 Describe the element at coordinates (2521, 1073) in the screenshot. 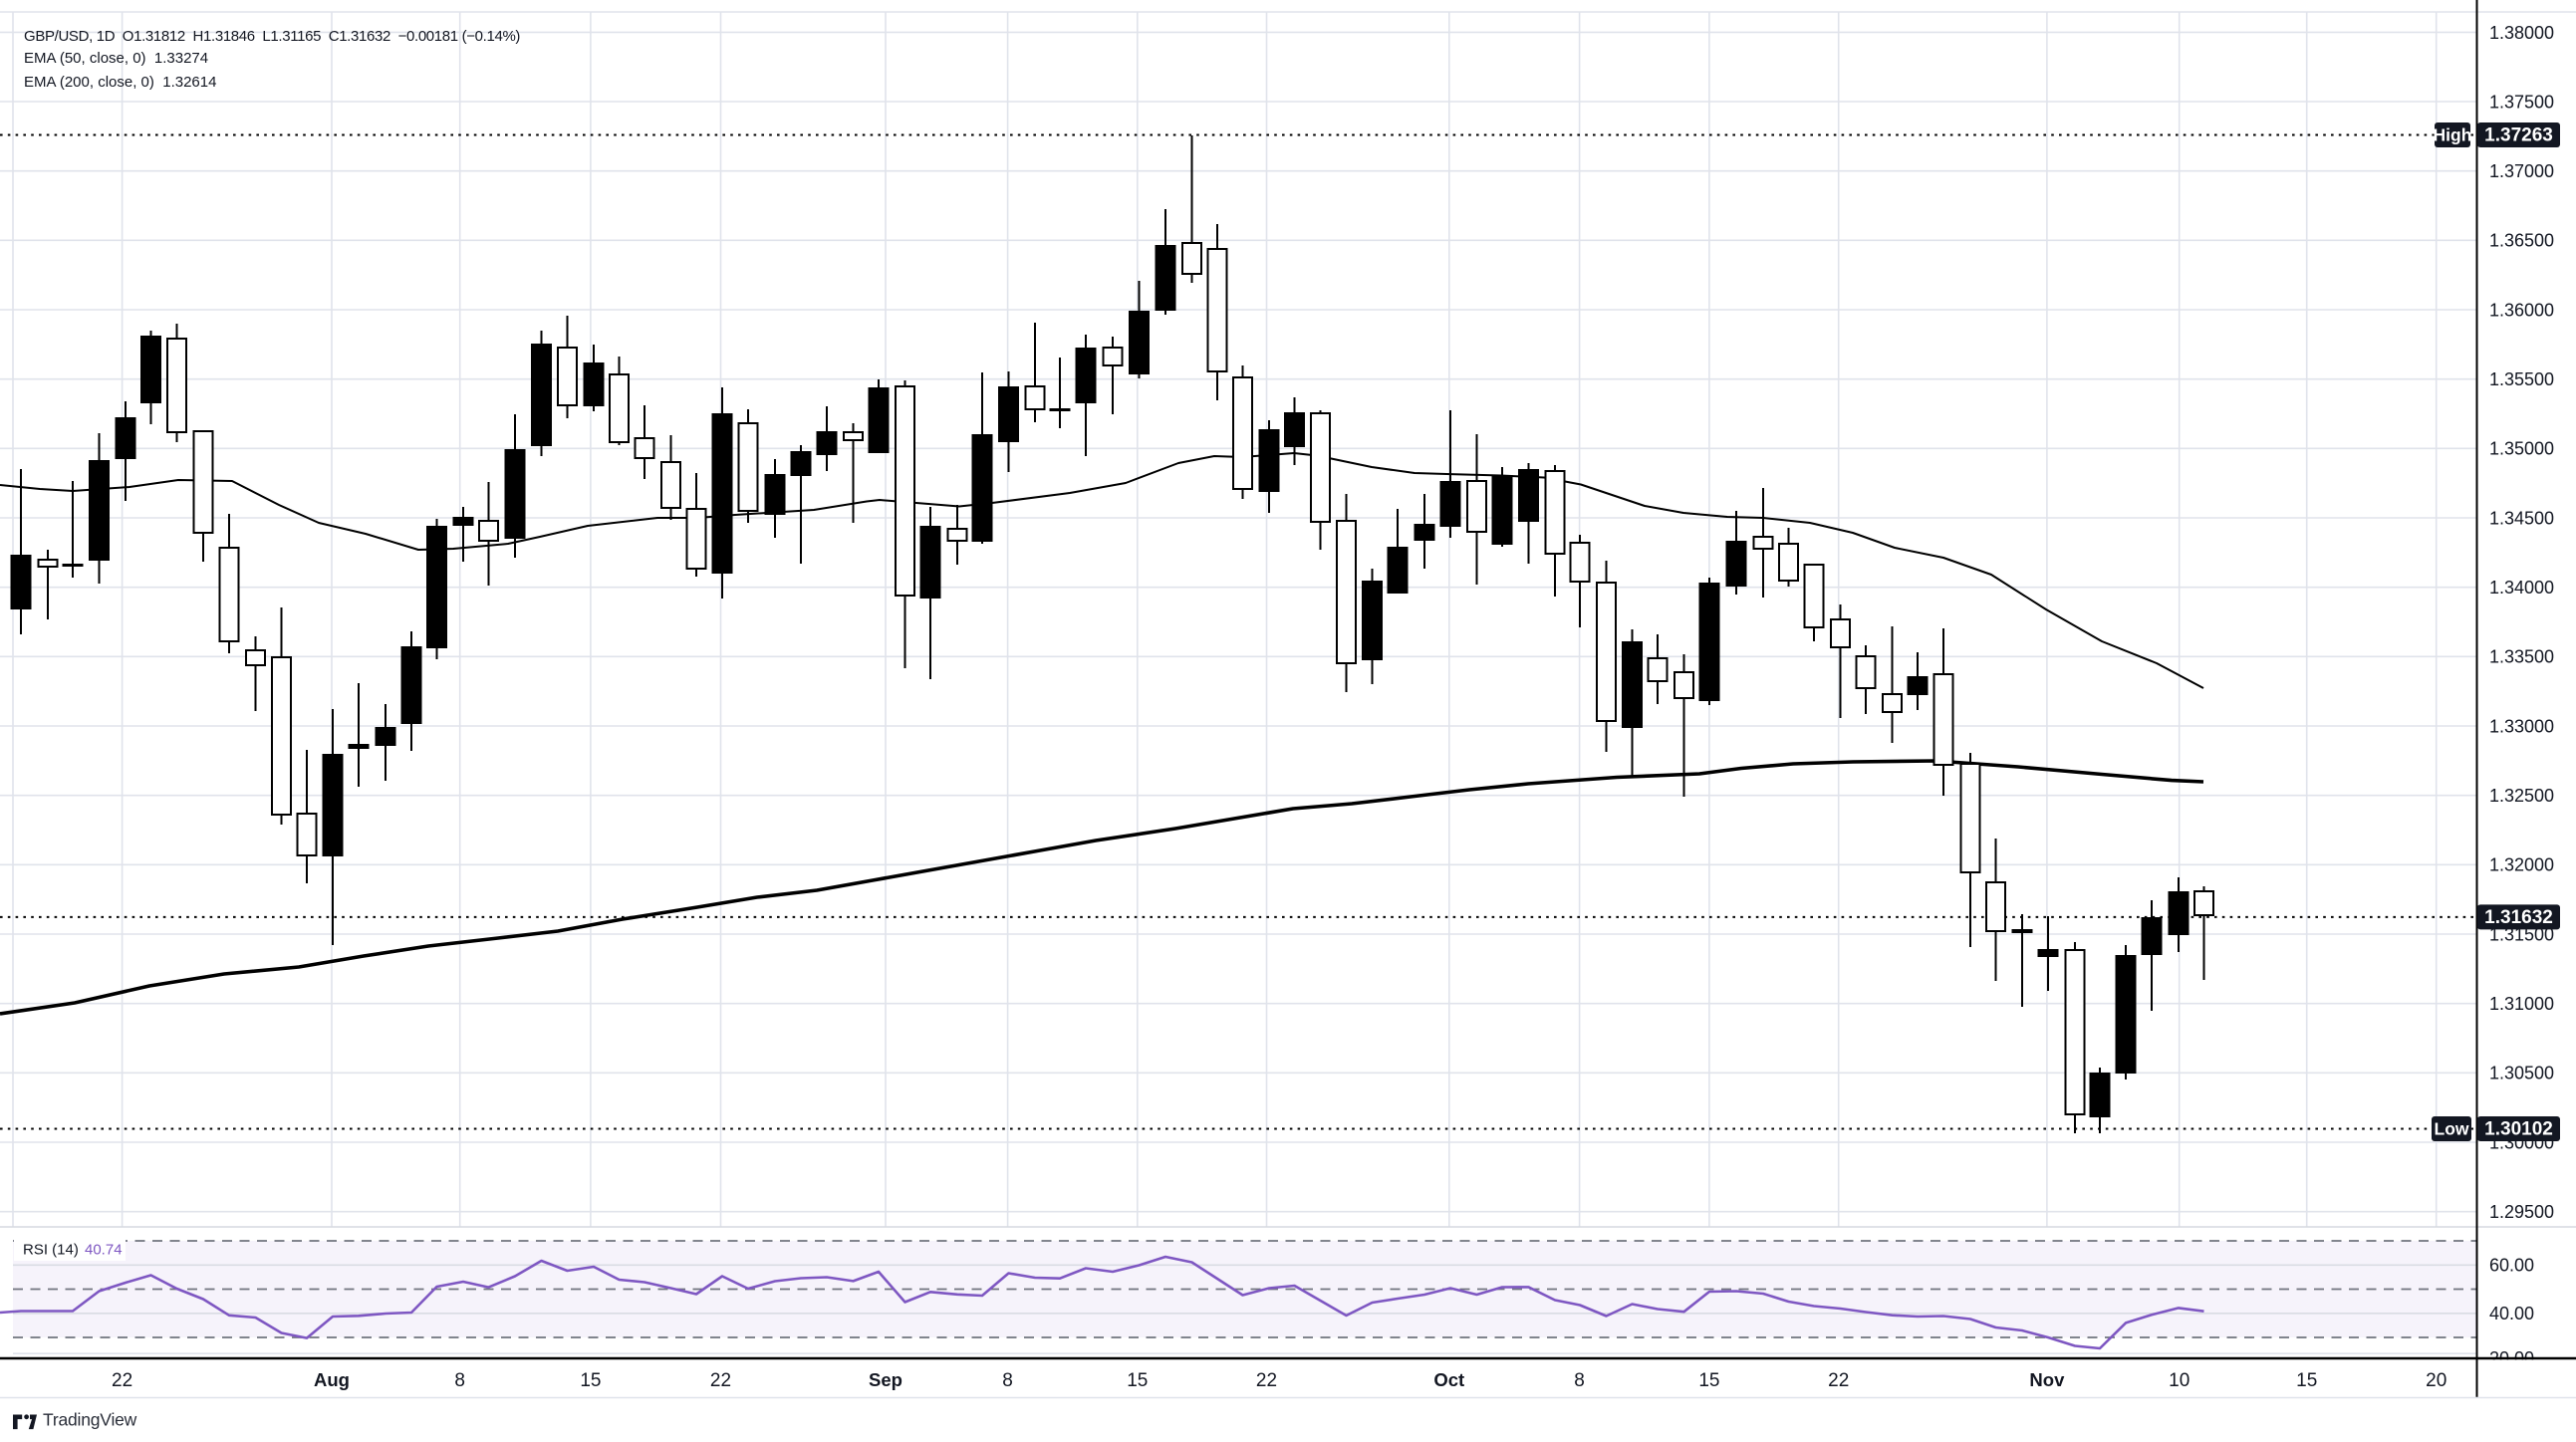

I see `svg-text: 1.30500` at that location.